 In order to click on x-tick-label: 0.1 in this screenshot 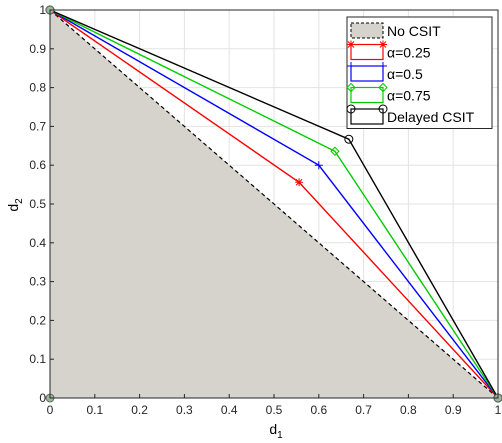, I will do `click(94, 410)`.